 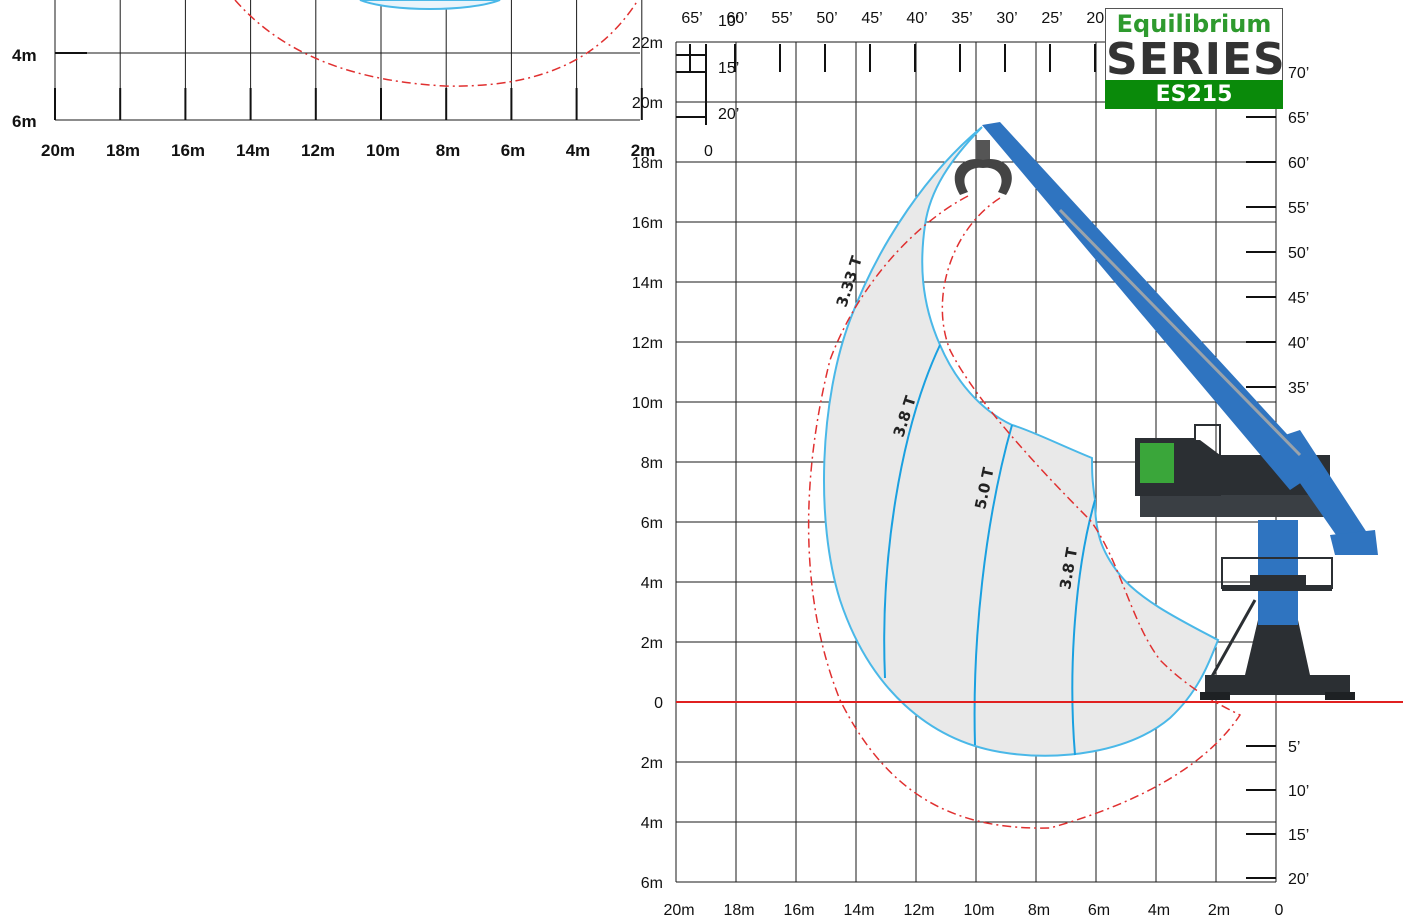 I want to click on y-feet-label-right: 45’, so click(x=1298, y=298).